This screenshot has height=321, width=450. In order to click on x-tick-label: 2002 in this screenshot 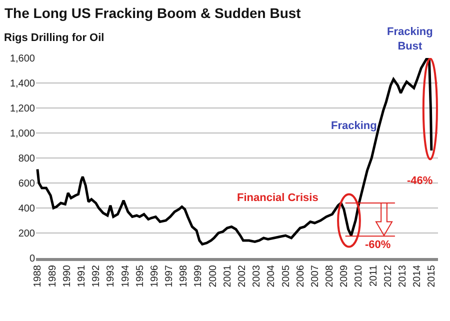, I will do `click(242, 276)`.